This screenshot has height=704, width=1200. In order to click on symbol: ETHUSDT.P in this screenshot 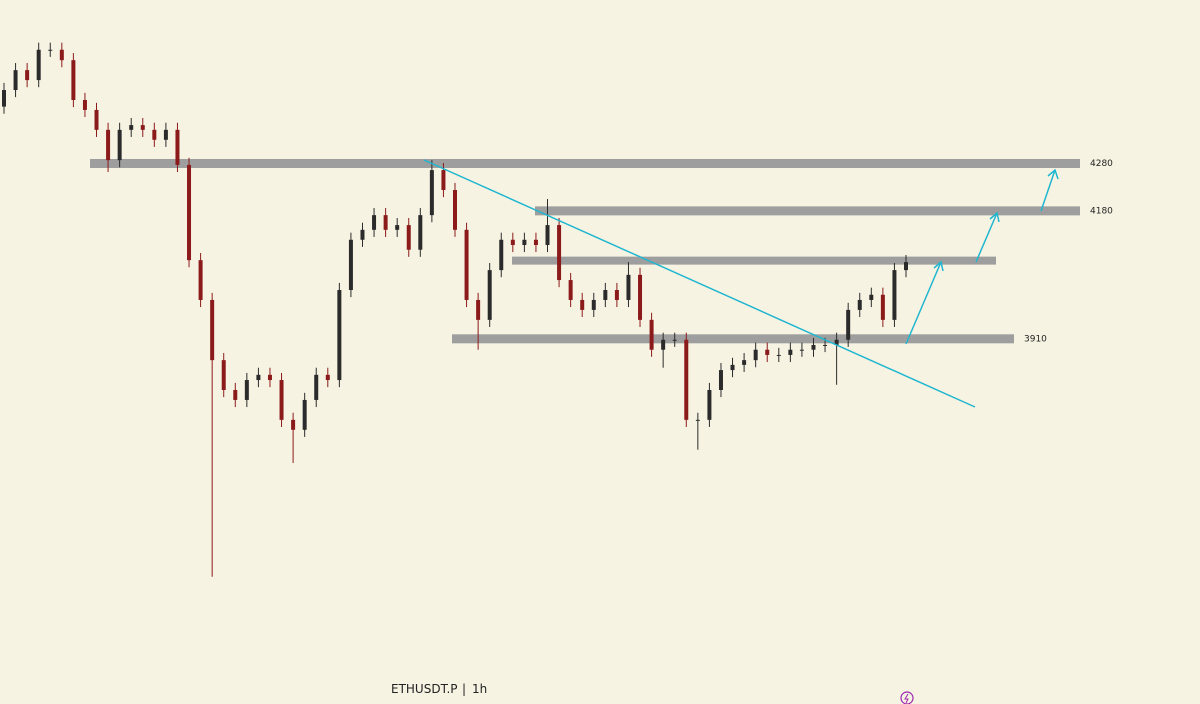, I will do `click(424, 689)`.